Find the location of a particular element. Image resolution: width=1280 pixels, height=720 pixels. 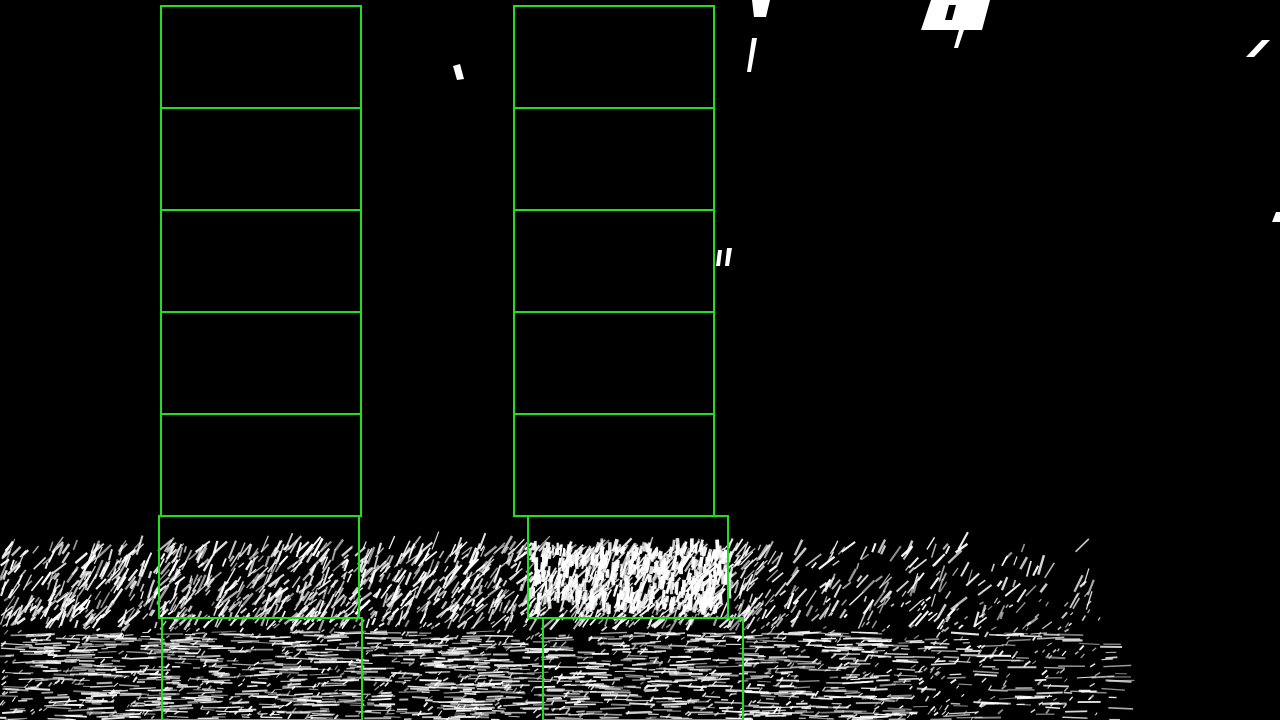

marking-artifact is located at coordinates (1276, 217).